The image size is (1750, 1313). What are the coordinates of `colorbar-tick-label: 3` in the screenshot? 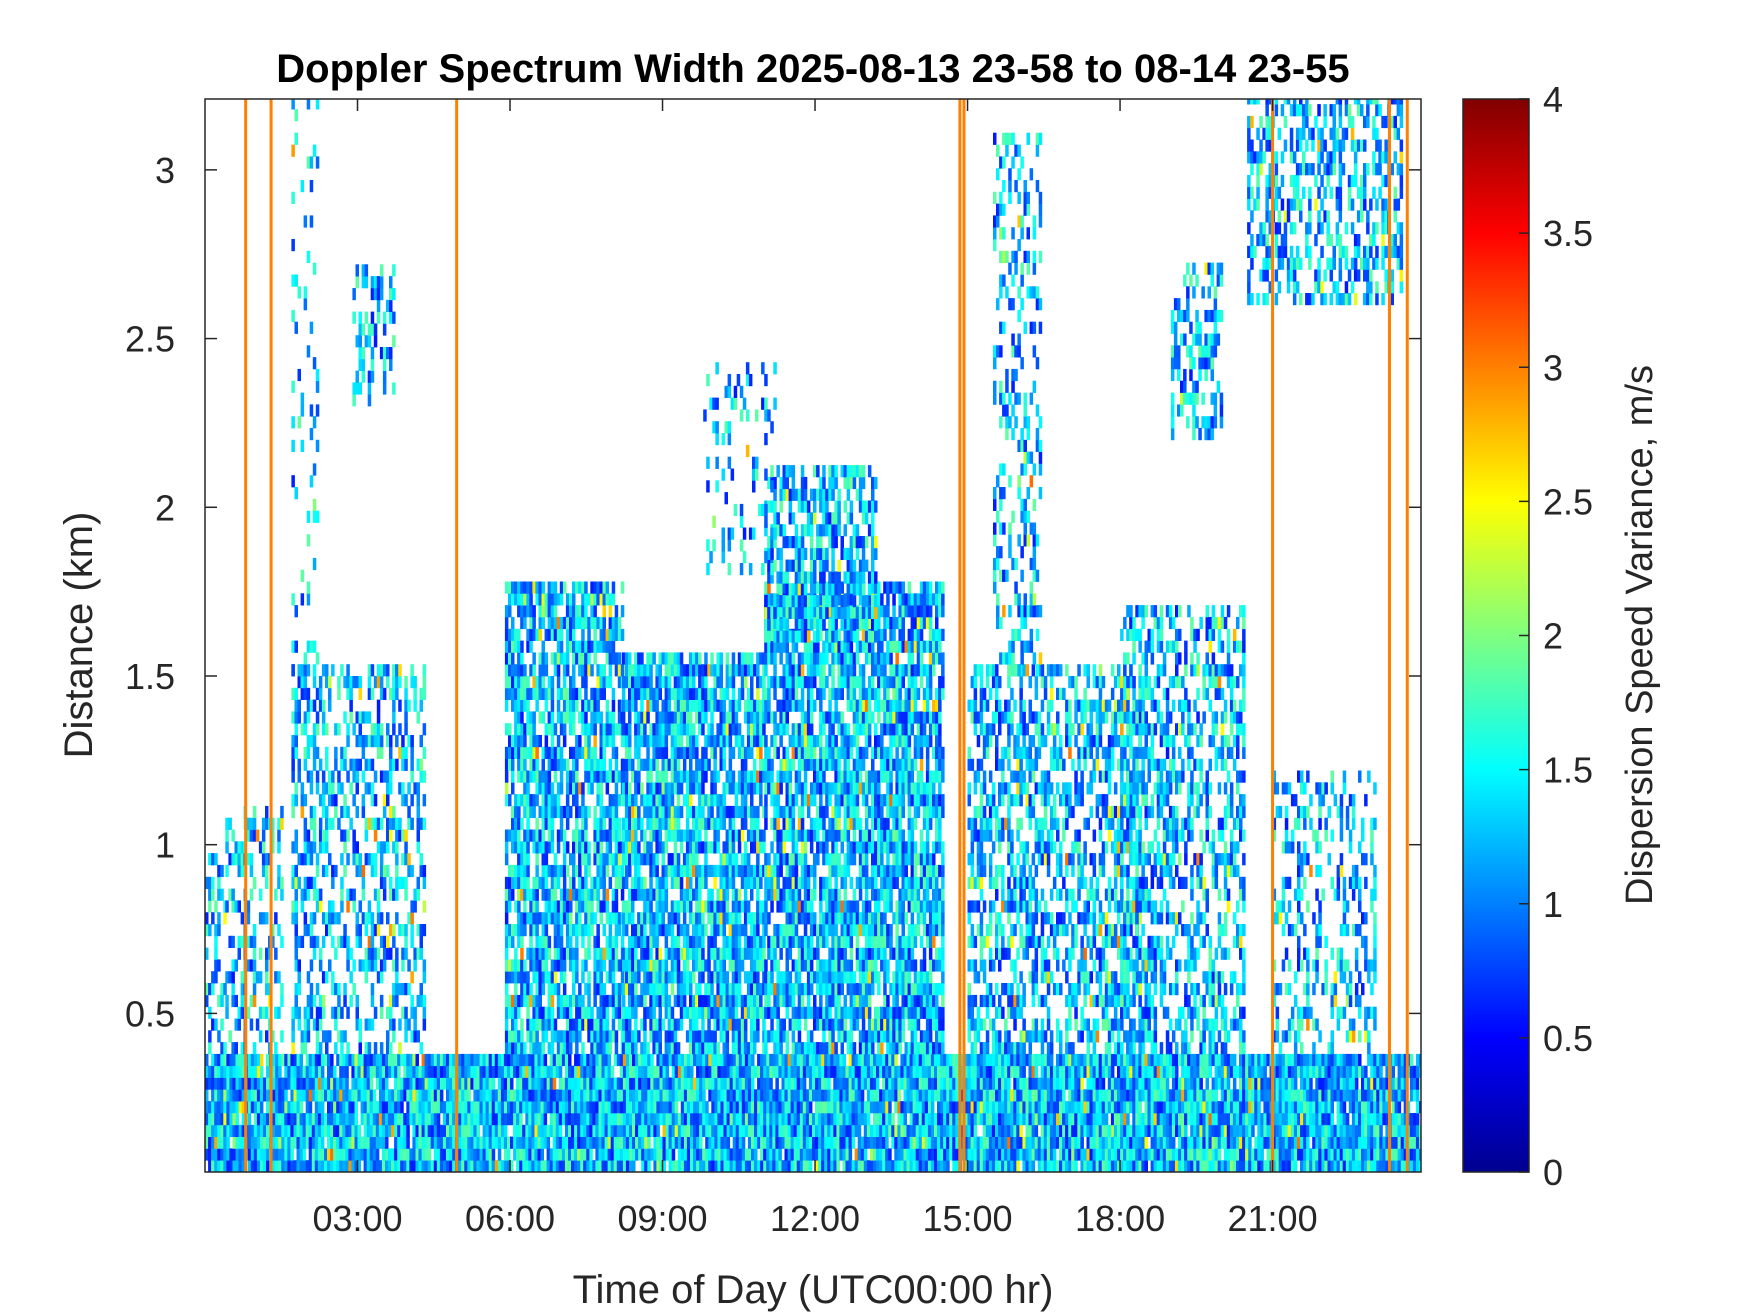 It's located at (1553, 367).